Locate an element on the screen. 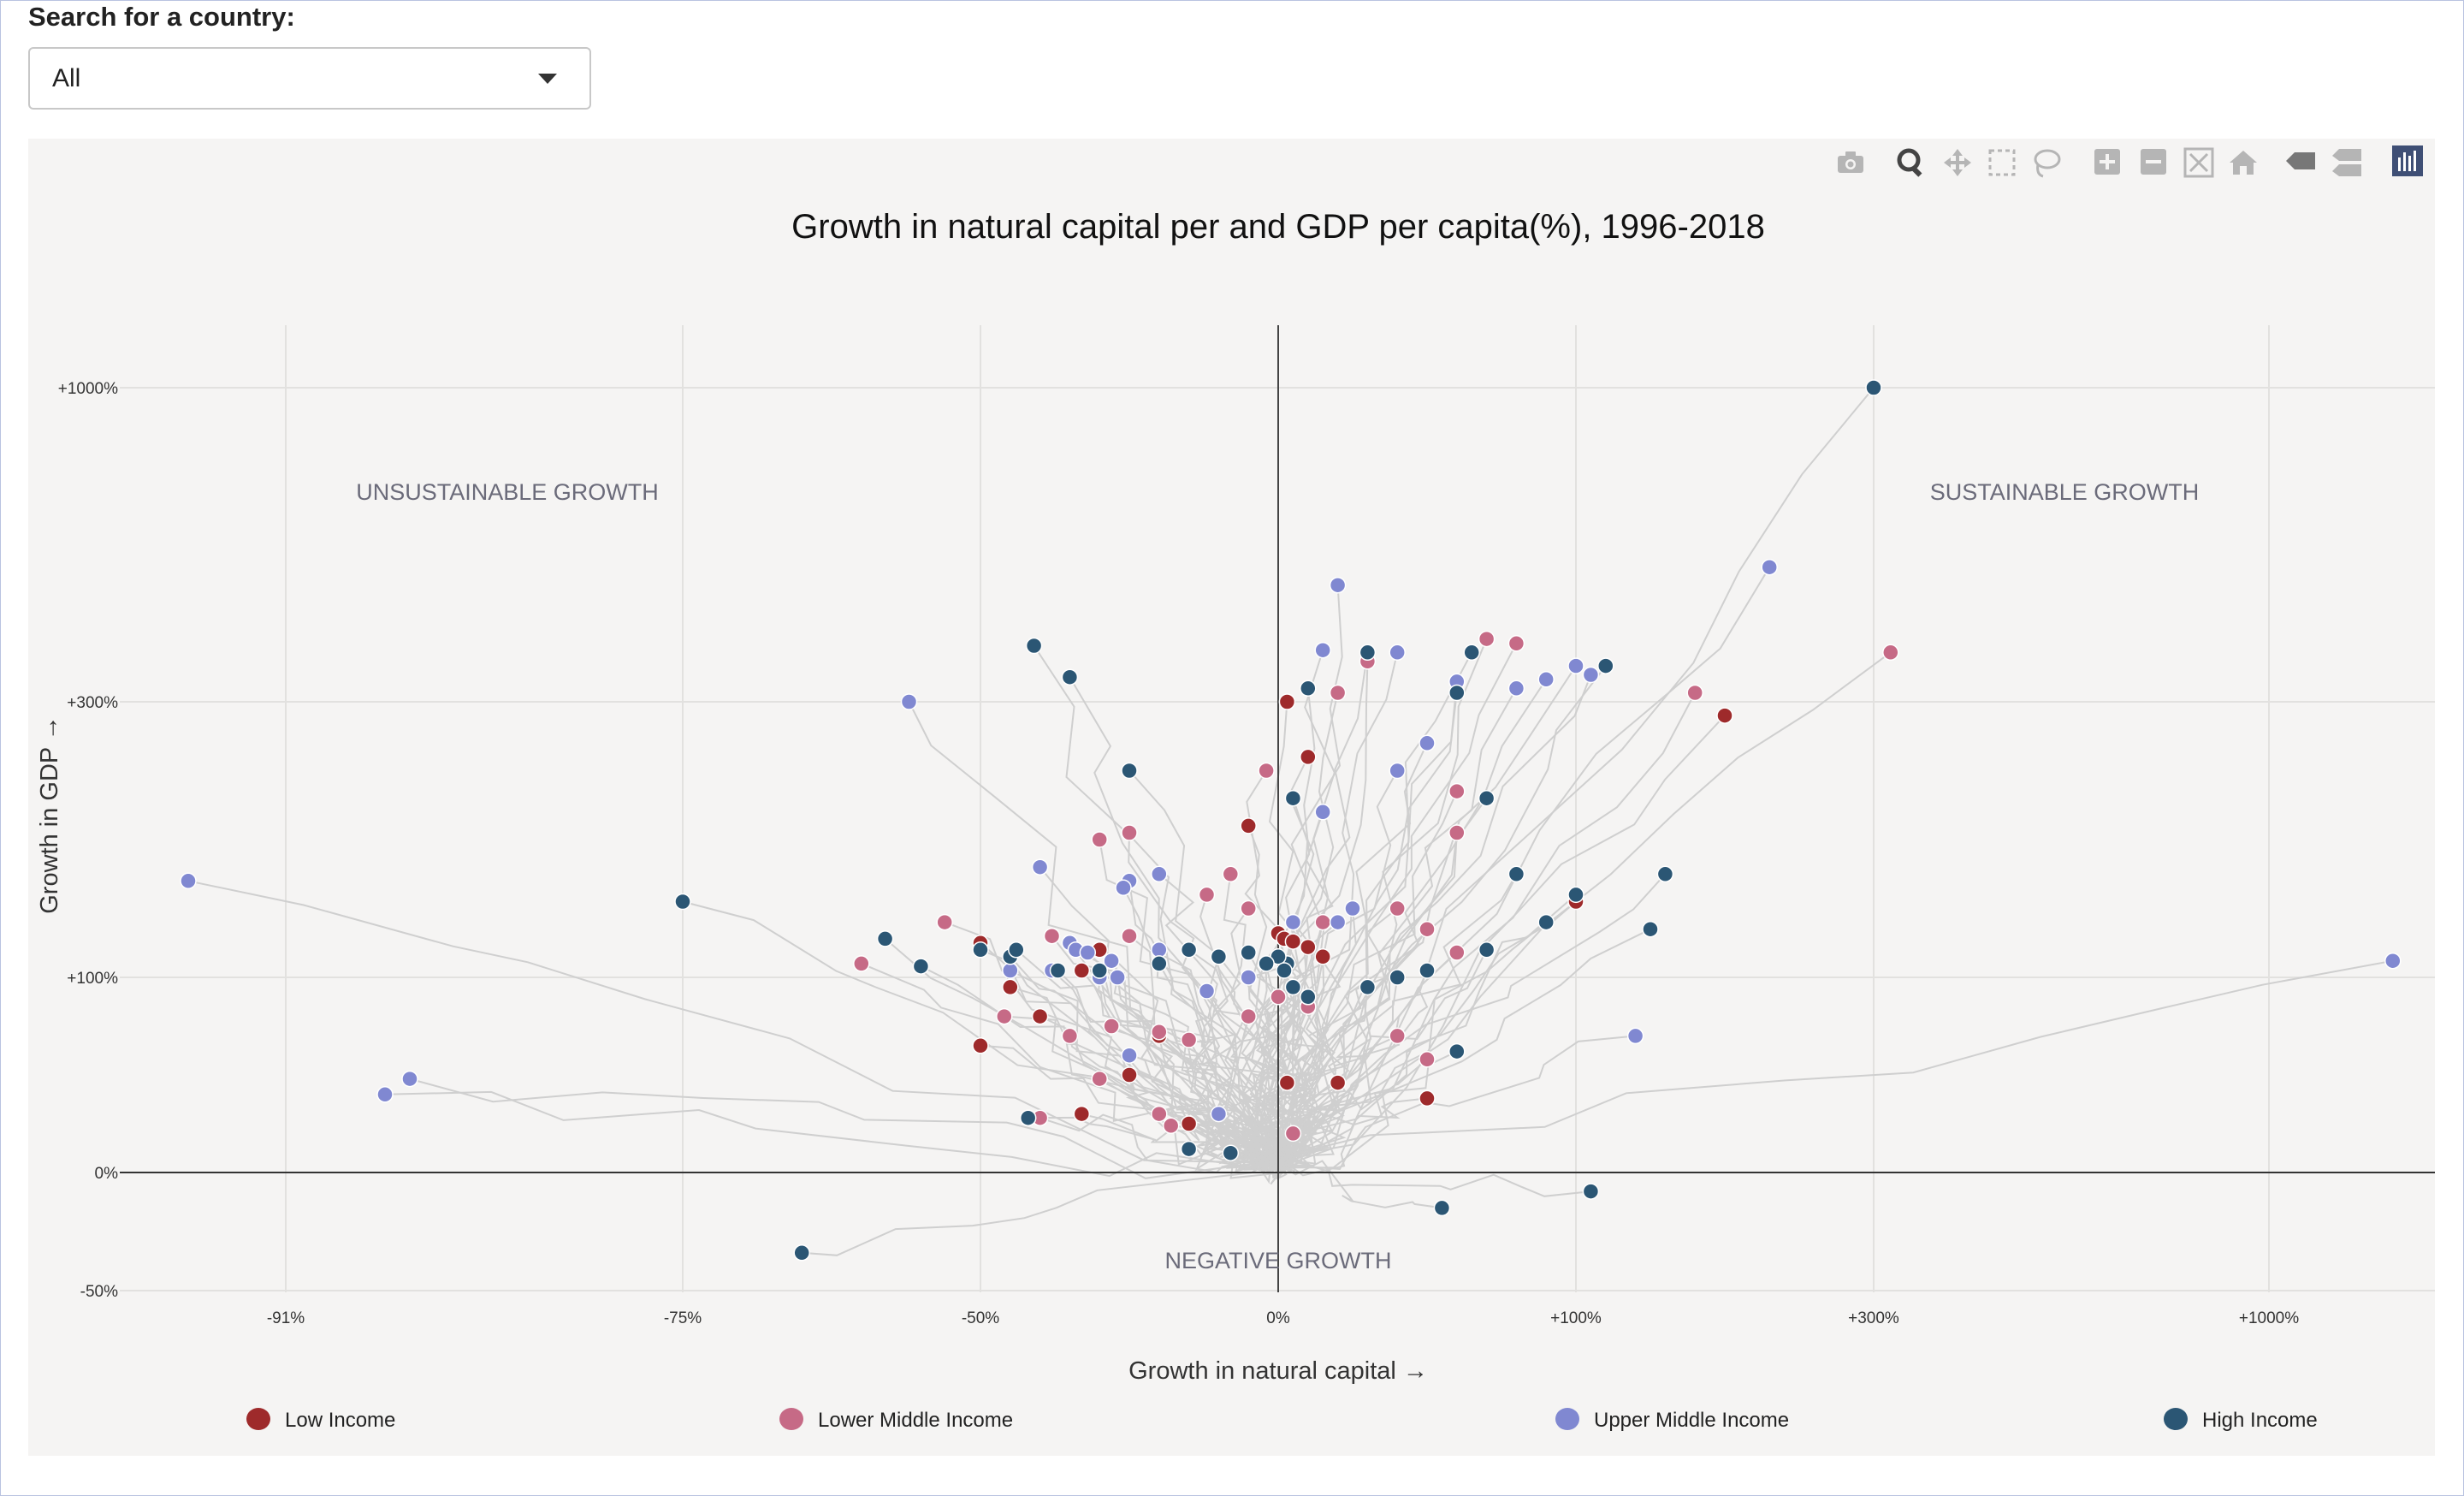 Image resolution: width=2464 pixels, height=1496 pixels. lasso-select-icon is located at coordinates (2047, 163).